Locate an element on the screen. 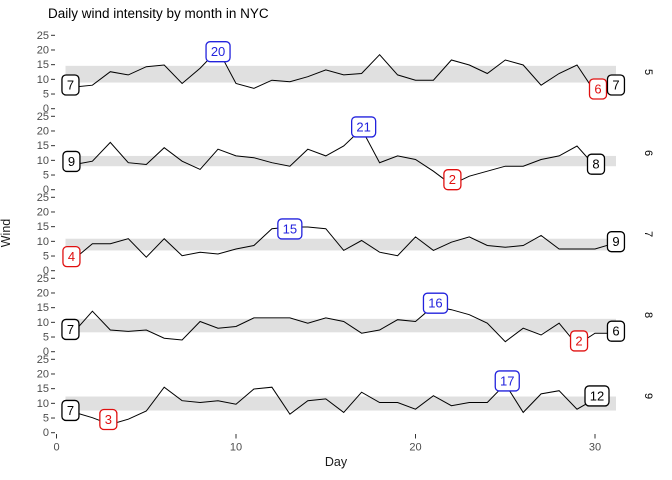 Image resolution: width=672 pixels, height=480 pixels. max-label-text: 16 is located at coordinates (435, 303).